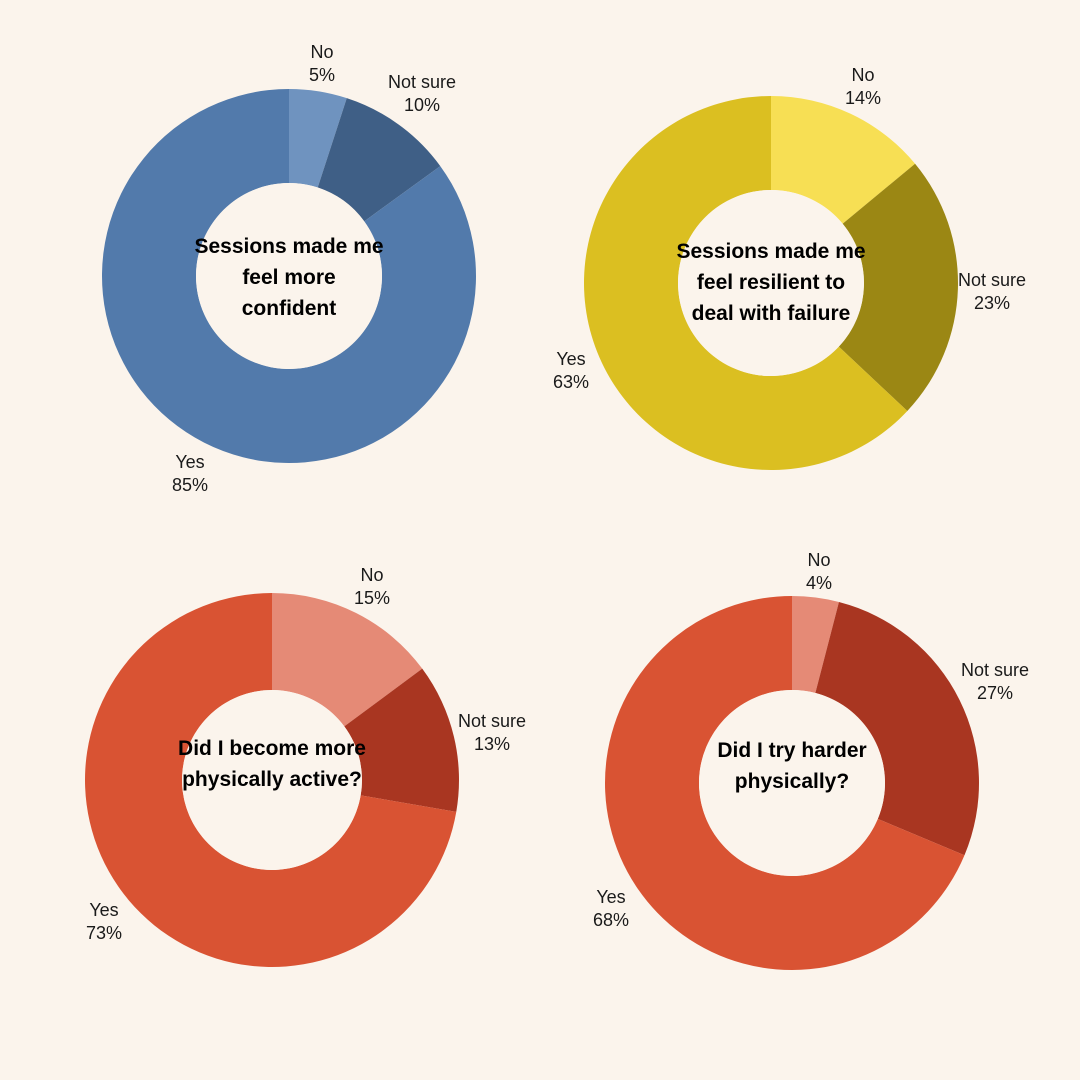  Describe the element at coordinates (422, 105) in the screenshot. I see `value-label: 10%` at that location.